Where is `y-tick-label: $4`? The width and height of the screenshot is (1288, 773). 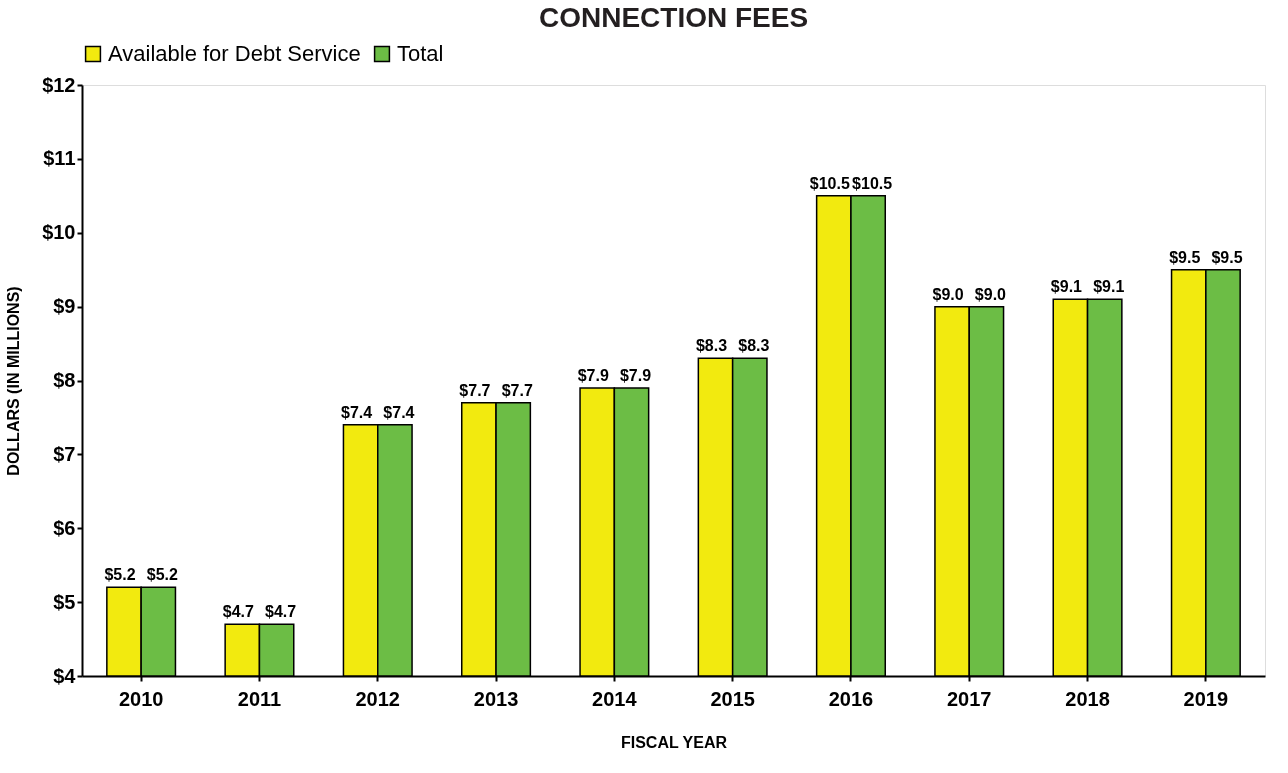 y-tick-label: $4 is located at coordinates (65, 675).